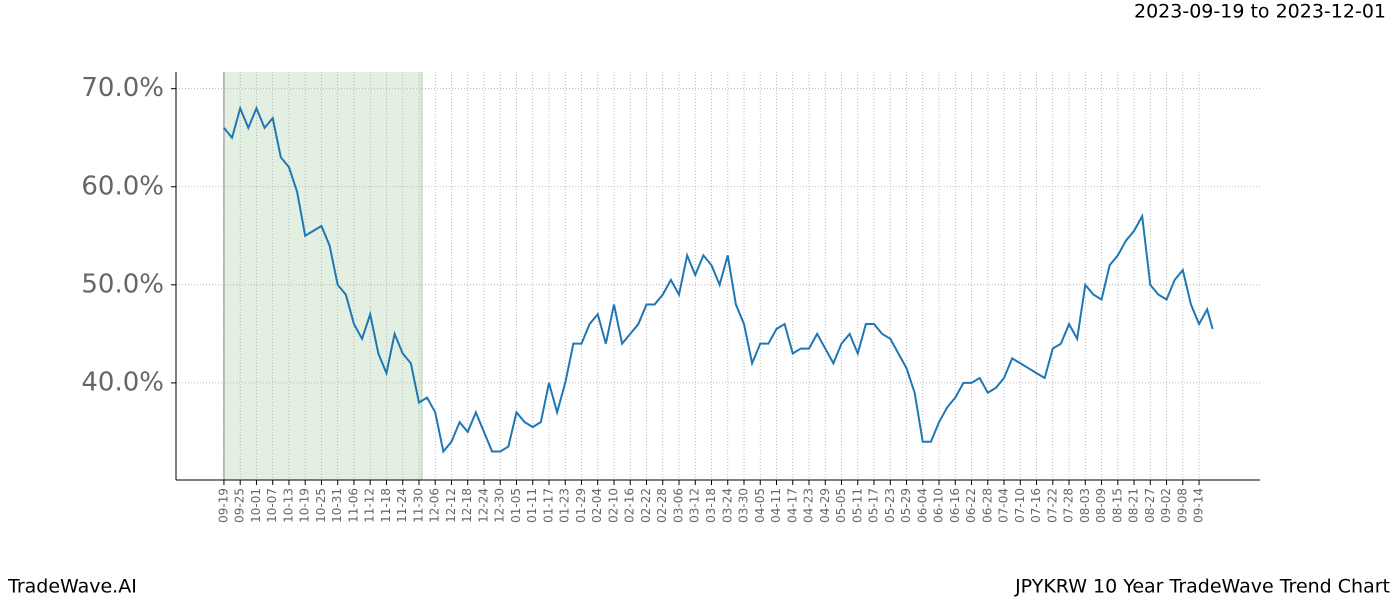 The image size is (1400, 600). Describe the element at coordinates (776, 505) in the screenshot. I see `x-tick-label: 04-11` at that location.